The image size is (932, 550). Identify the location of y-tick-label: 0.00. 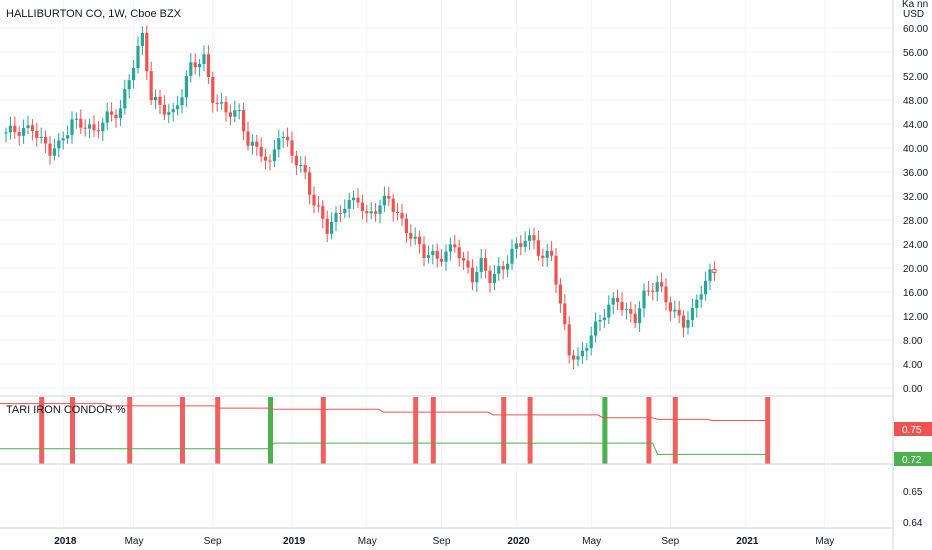
(913, 389).